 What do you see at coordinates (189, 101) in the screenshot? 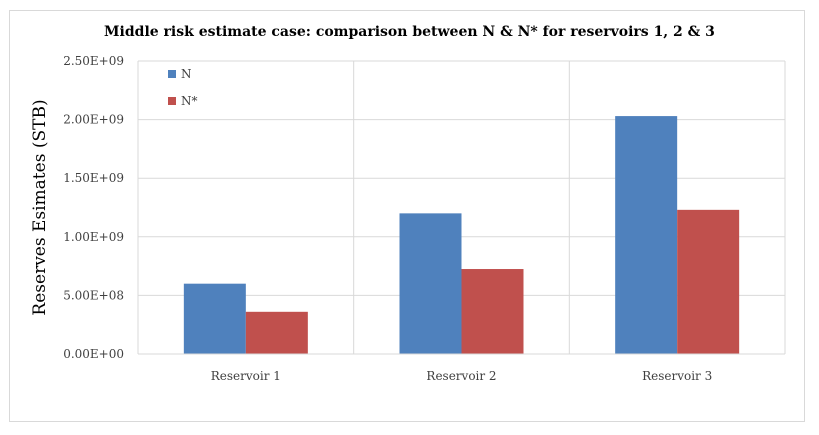
I see `legend-label: N*` at bounding box center [189, 101].